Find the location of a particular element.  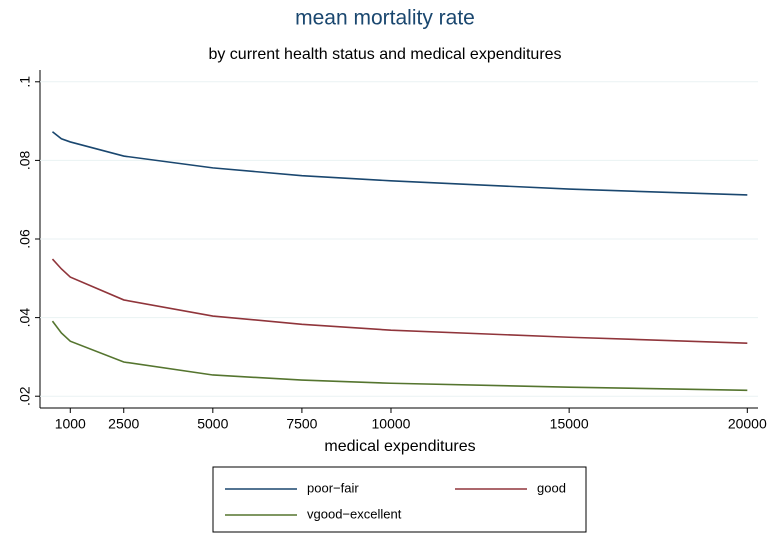

x-tick-label: 10000 is located at coordinates (391, 424).